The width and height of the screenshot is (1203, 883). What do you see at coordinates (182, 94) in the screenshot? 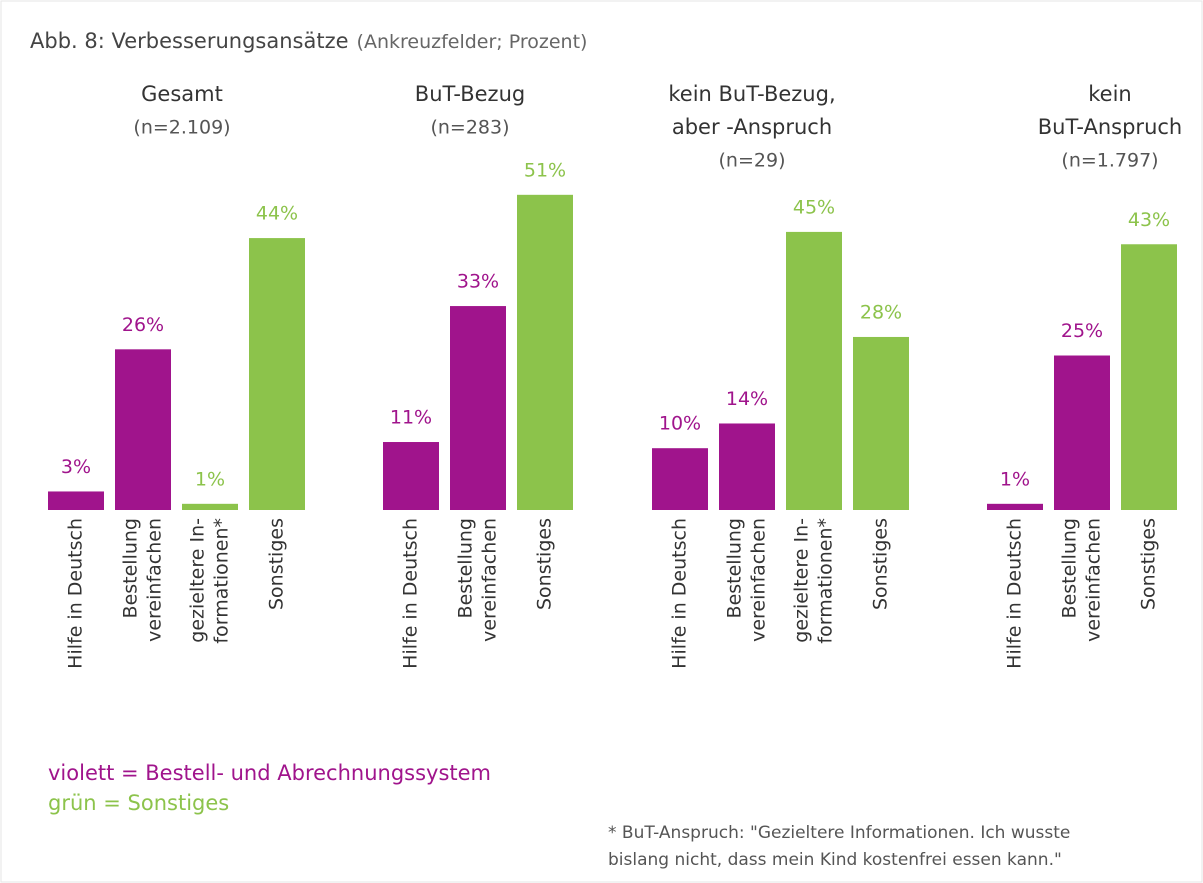
I see `panel-title: Gesamt` at bounding box center [182, 94].